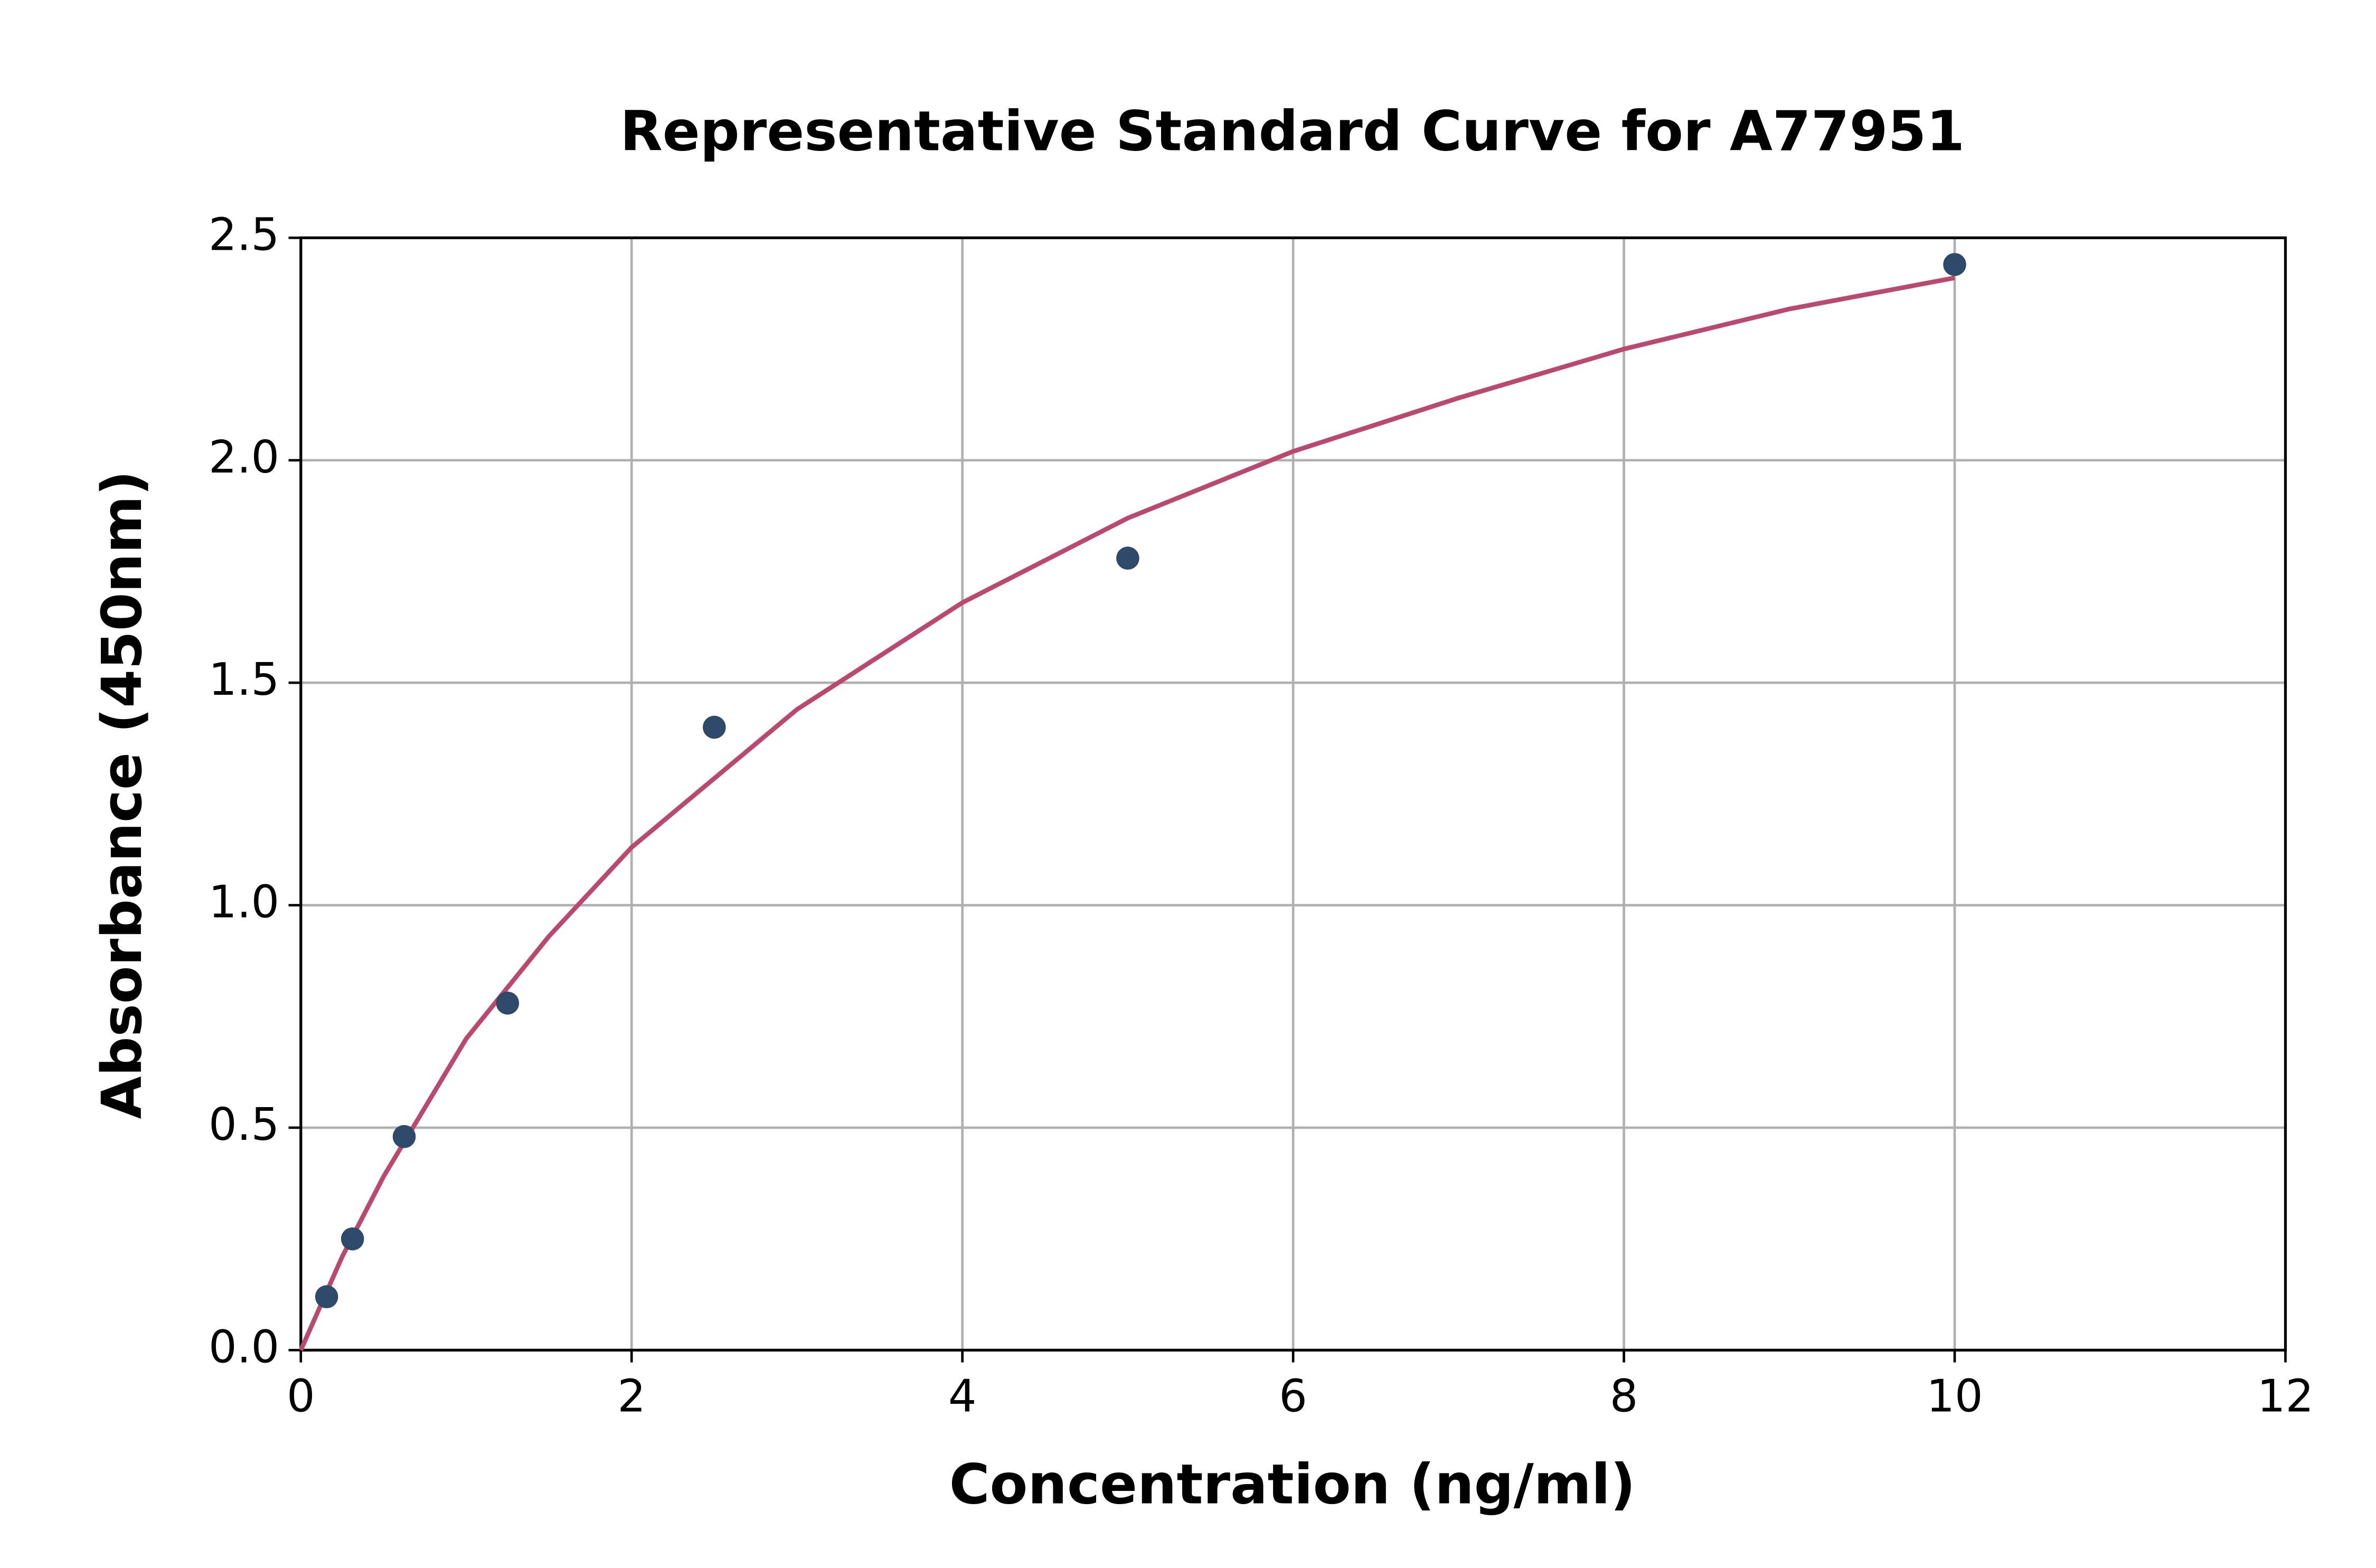 This screenshot has height=1568, width=2376. Describe the element at coordinates (1624, 1396) in the screenshot. I see `x-tick-label: 8` at that location.